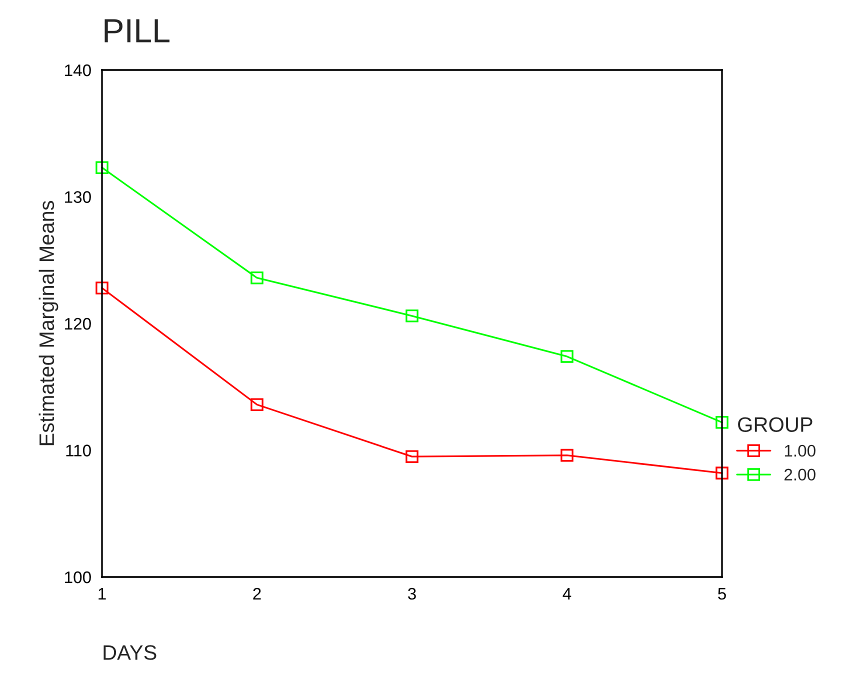  Describe the element at coordinates (800, 450) in the screenshot. I see `legend-label: 1.00` at that location.